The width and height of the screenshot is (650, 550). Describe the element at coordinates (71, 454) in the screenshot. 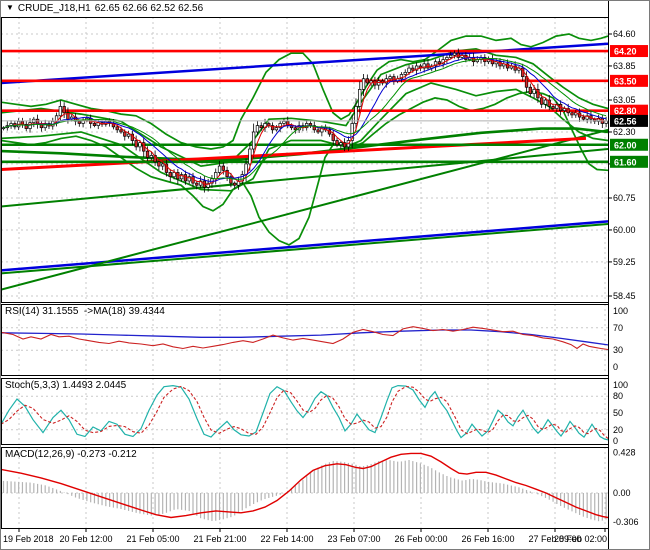

I see `macd-indicator-label: MACD(12,26,9) -0.273 -0.212` at that location.